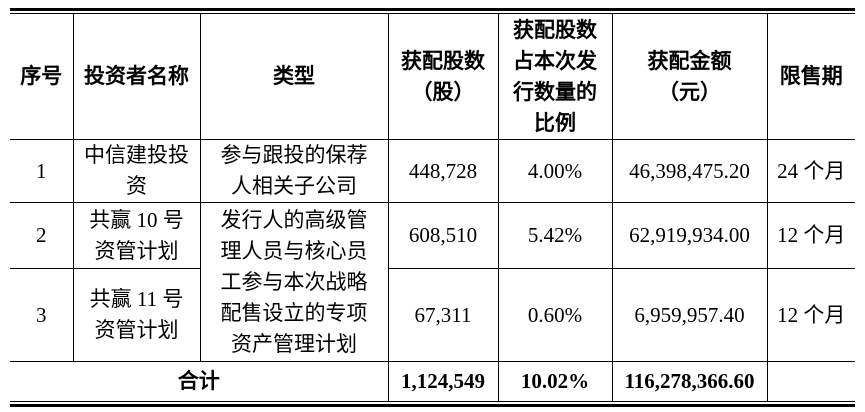 The image size is (865, 412). What do you see at coordinates (443, 171) in the screenshot?
I see `cell-allocated-shares: 448,728` at bounding box center [443, 171].